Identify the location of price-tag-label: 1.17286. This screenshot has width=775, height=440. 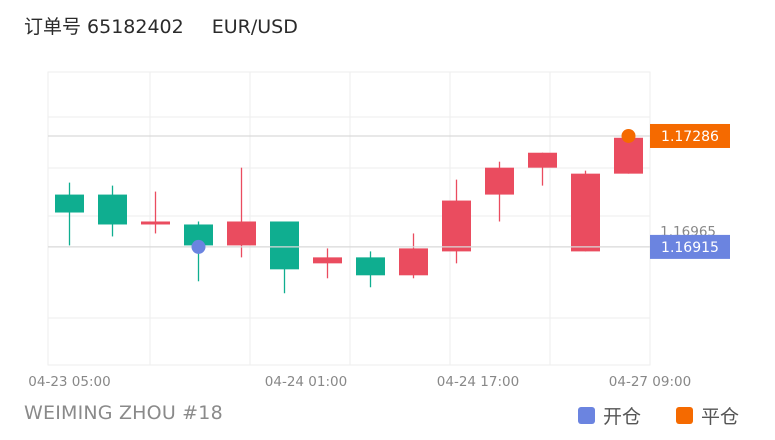
(690, 137).